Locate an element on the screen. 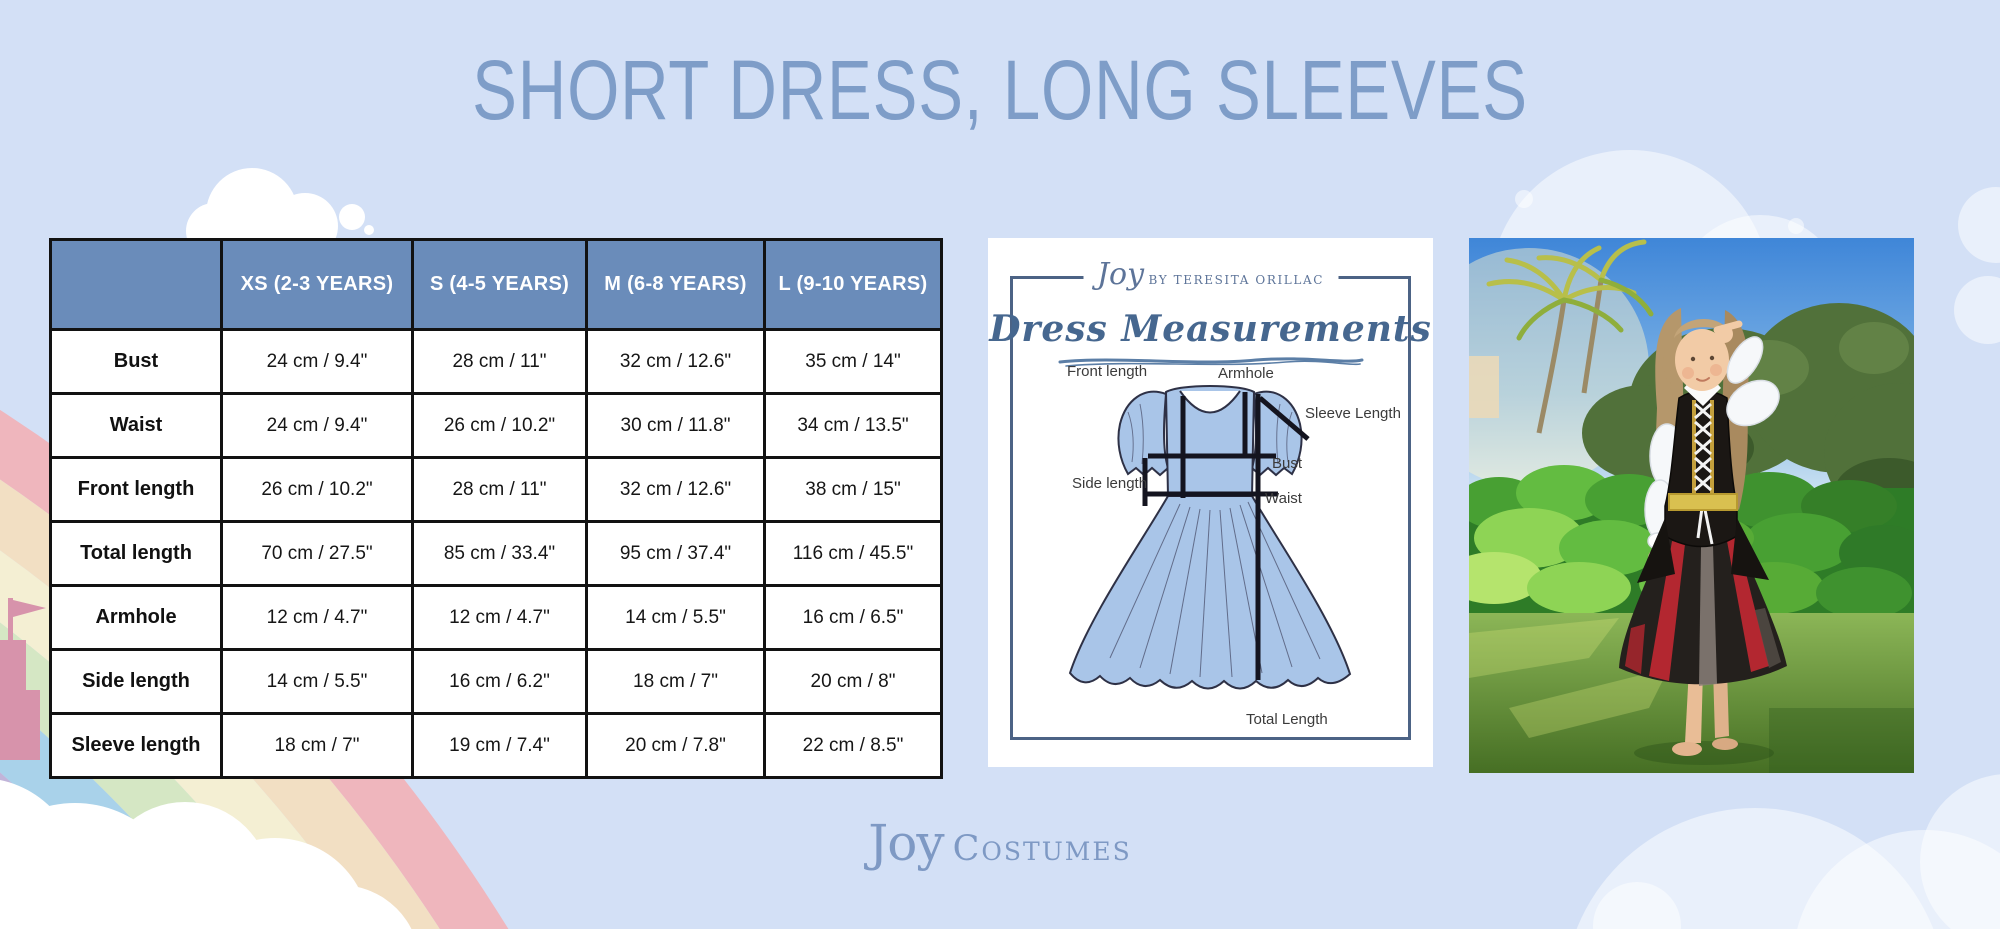 Image resolution: width=2000 pixels, height=929 pixels. palm-fronds is located at coordinates (1570, 290).